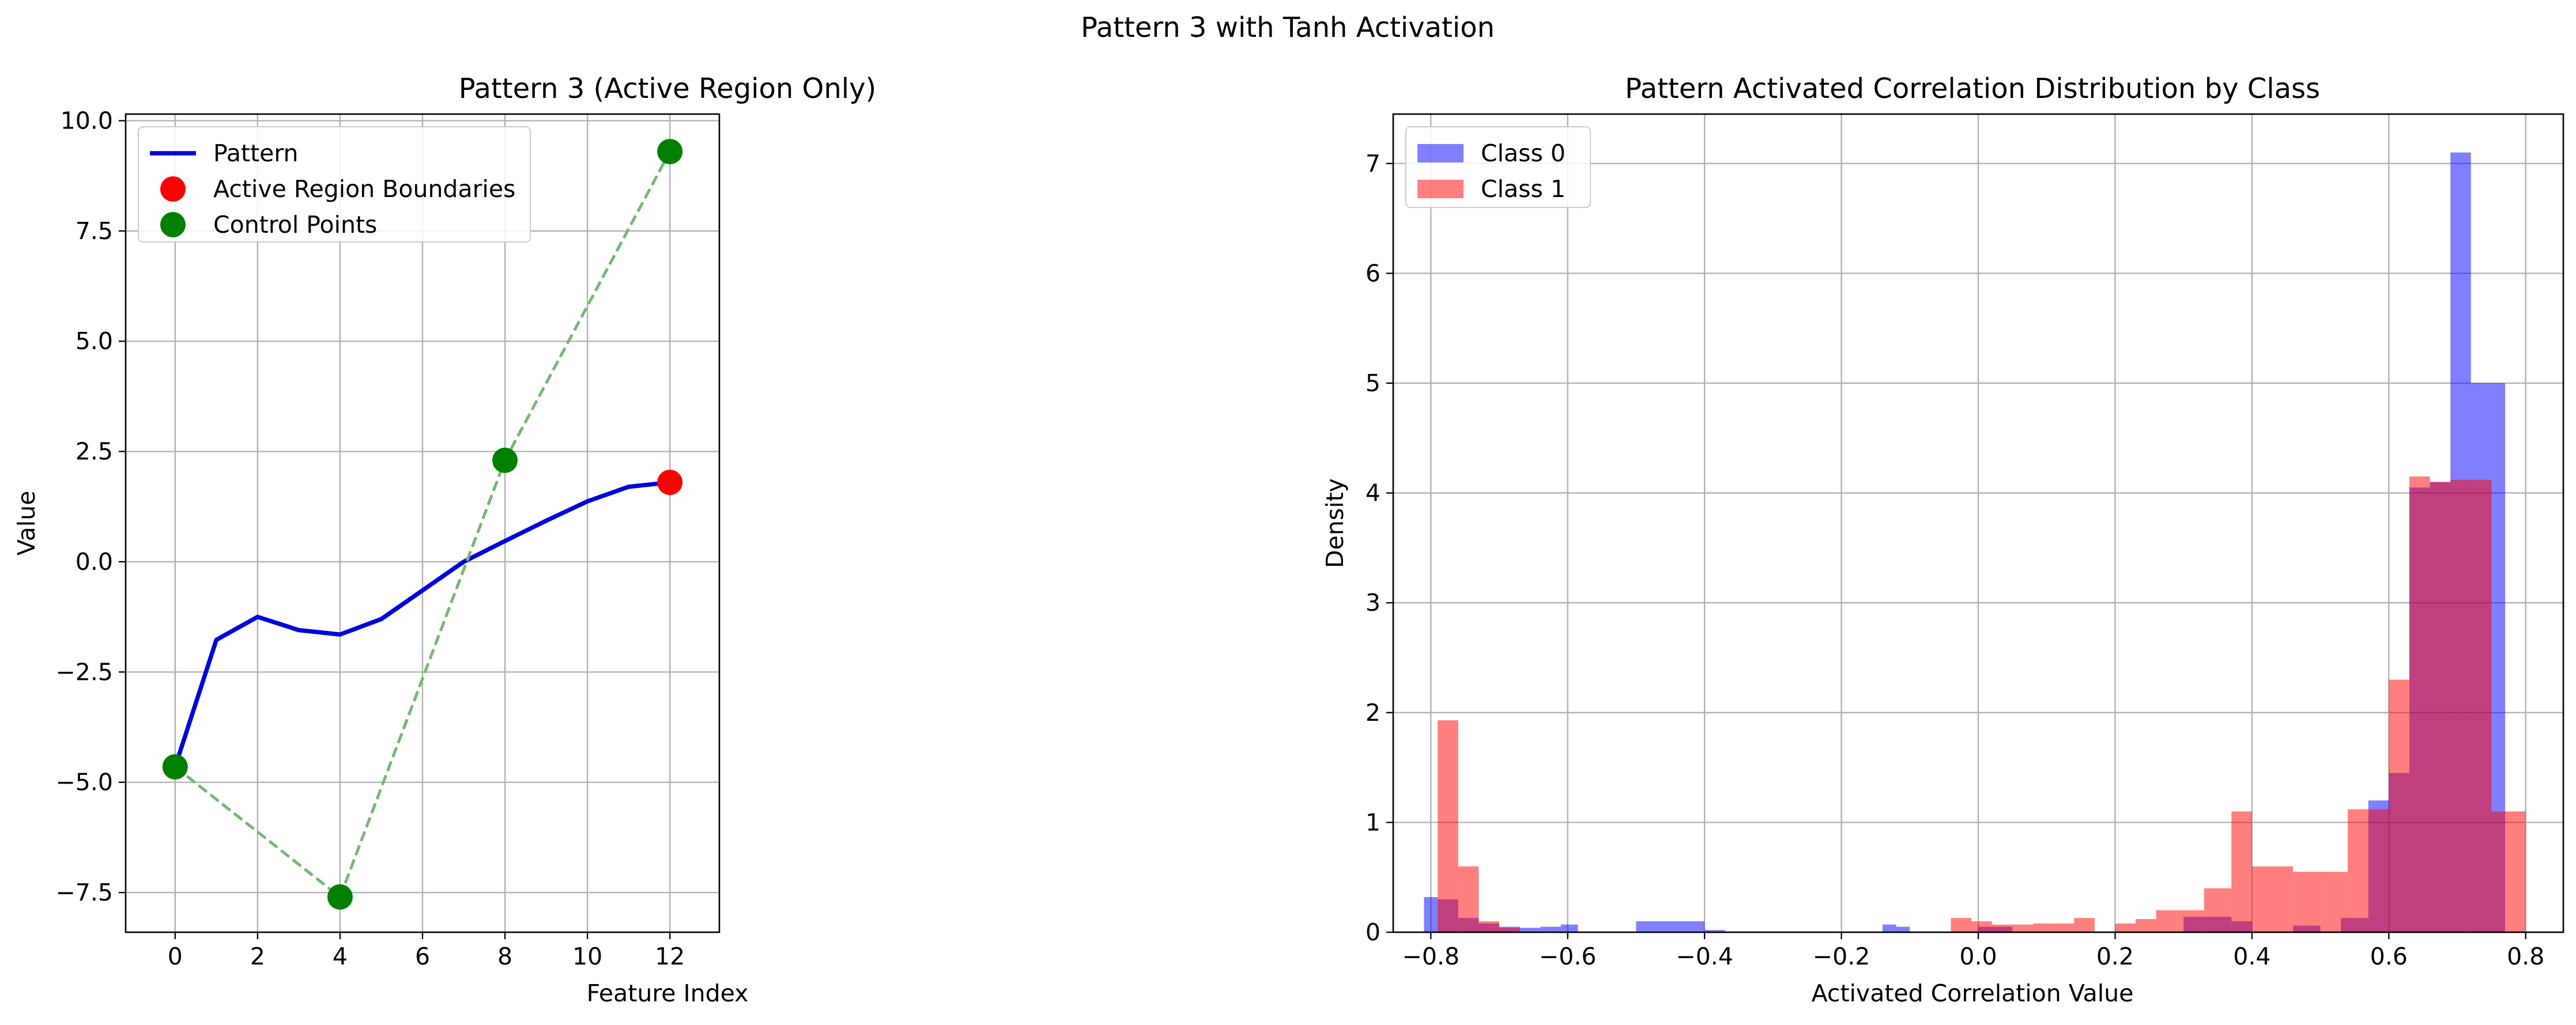  What do you see at coordinates (421, 624) in the screenshot?
I see `pattern-line` at bounding box center [421, 624].